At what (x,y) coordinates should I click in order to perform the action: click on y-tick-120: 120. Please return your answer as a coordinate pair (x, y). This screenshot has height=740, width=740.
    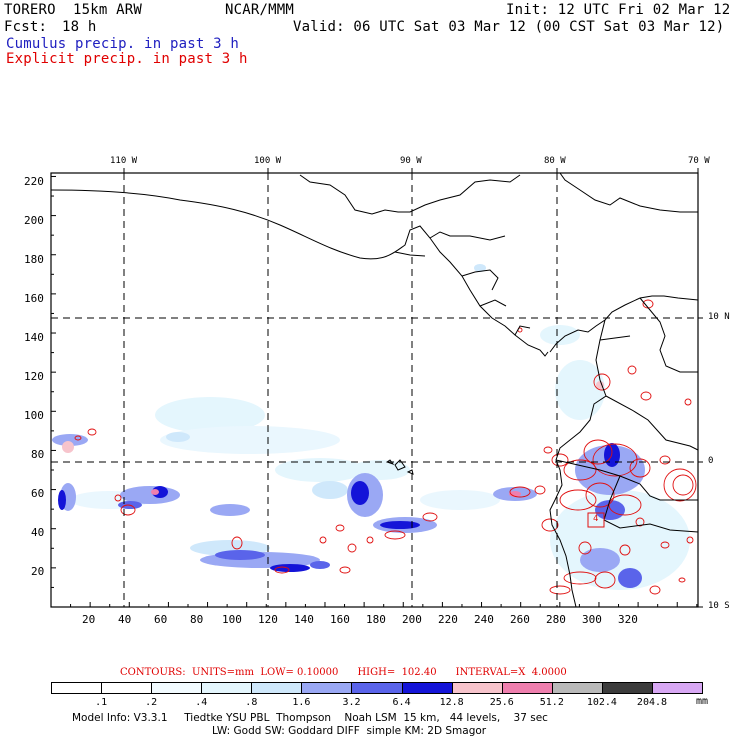
    Looking at the image, I should click on (34, 376).